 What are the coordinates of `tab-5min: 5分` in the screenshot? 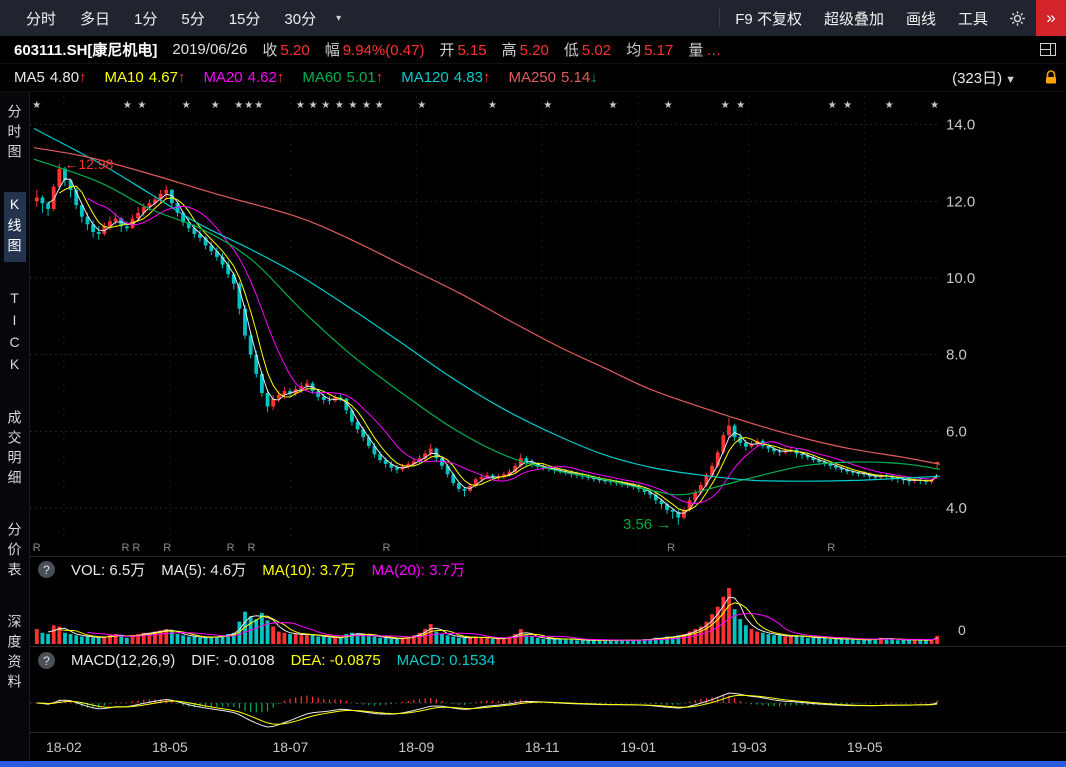 It's located at (193, 19).